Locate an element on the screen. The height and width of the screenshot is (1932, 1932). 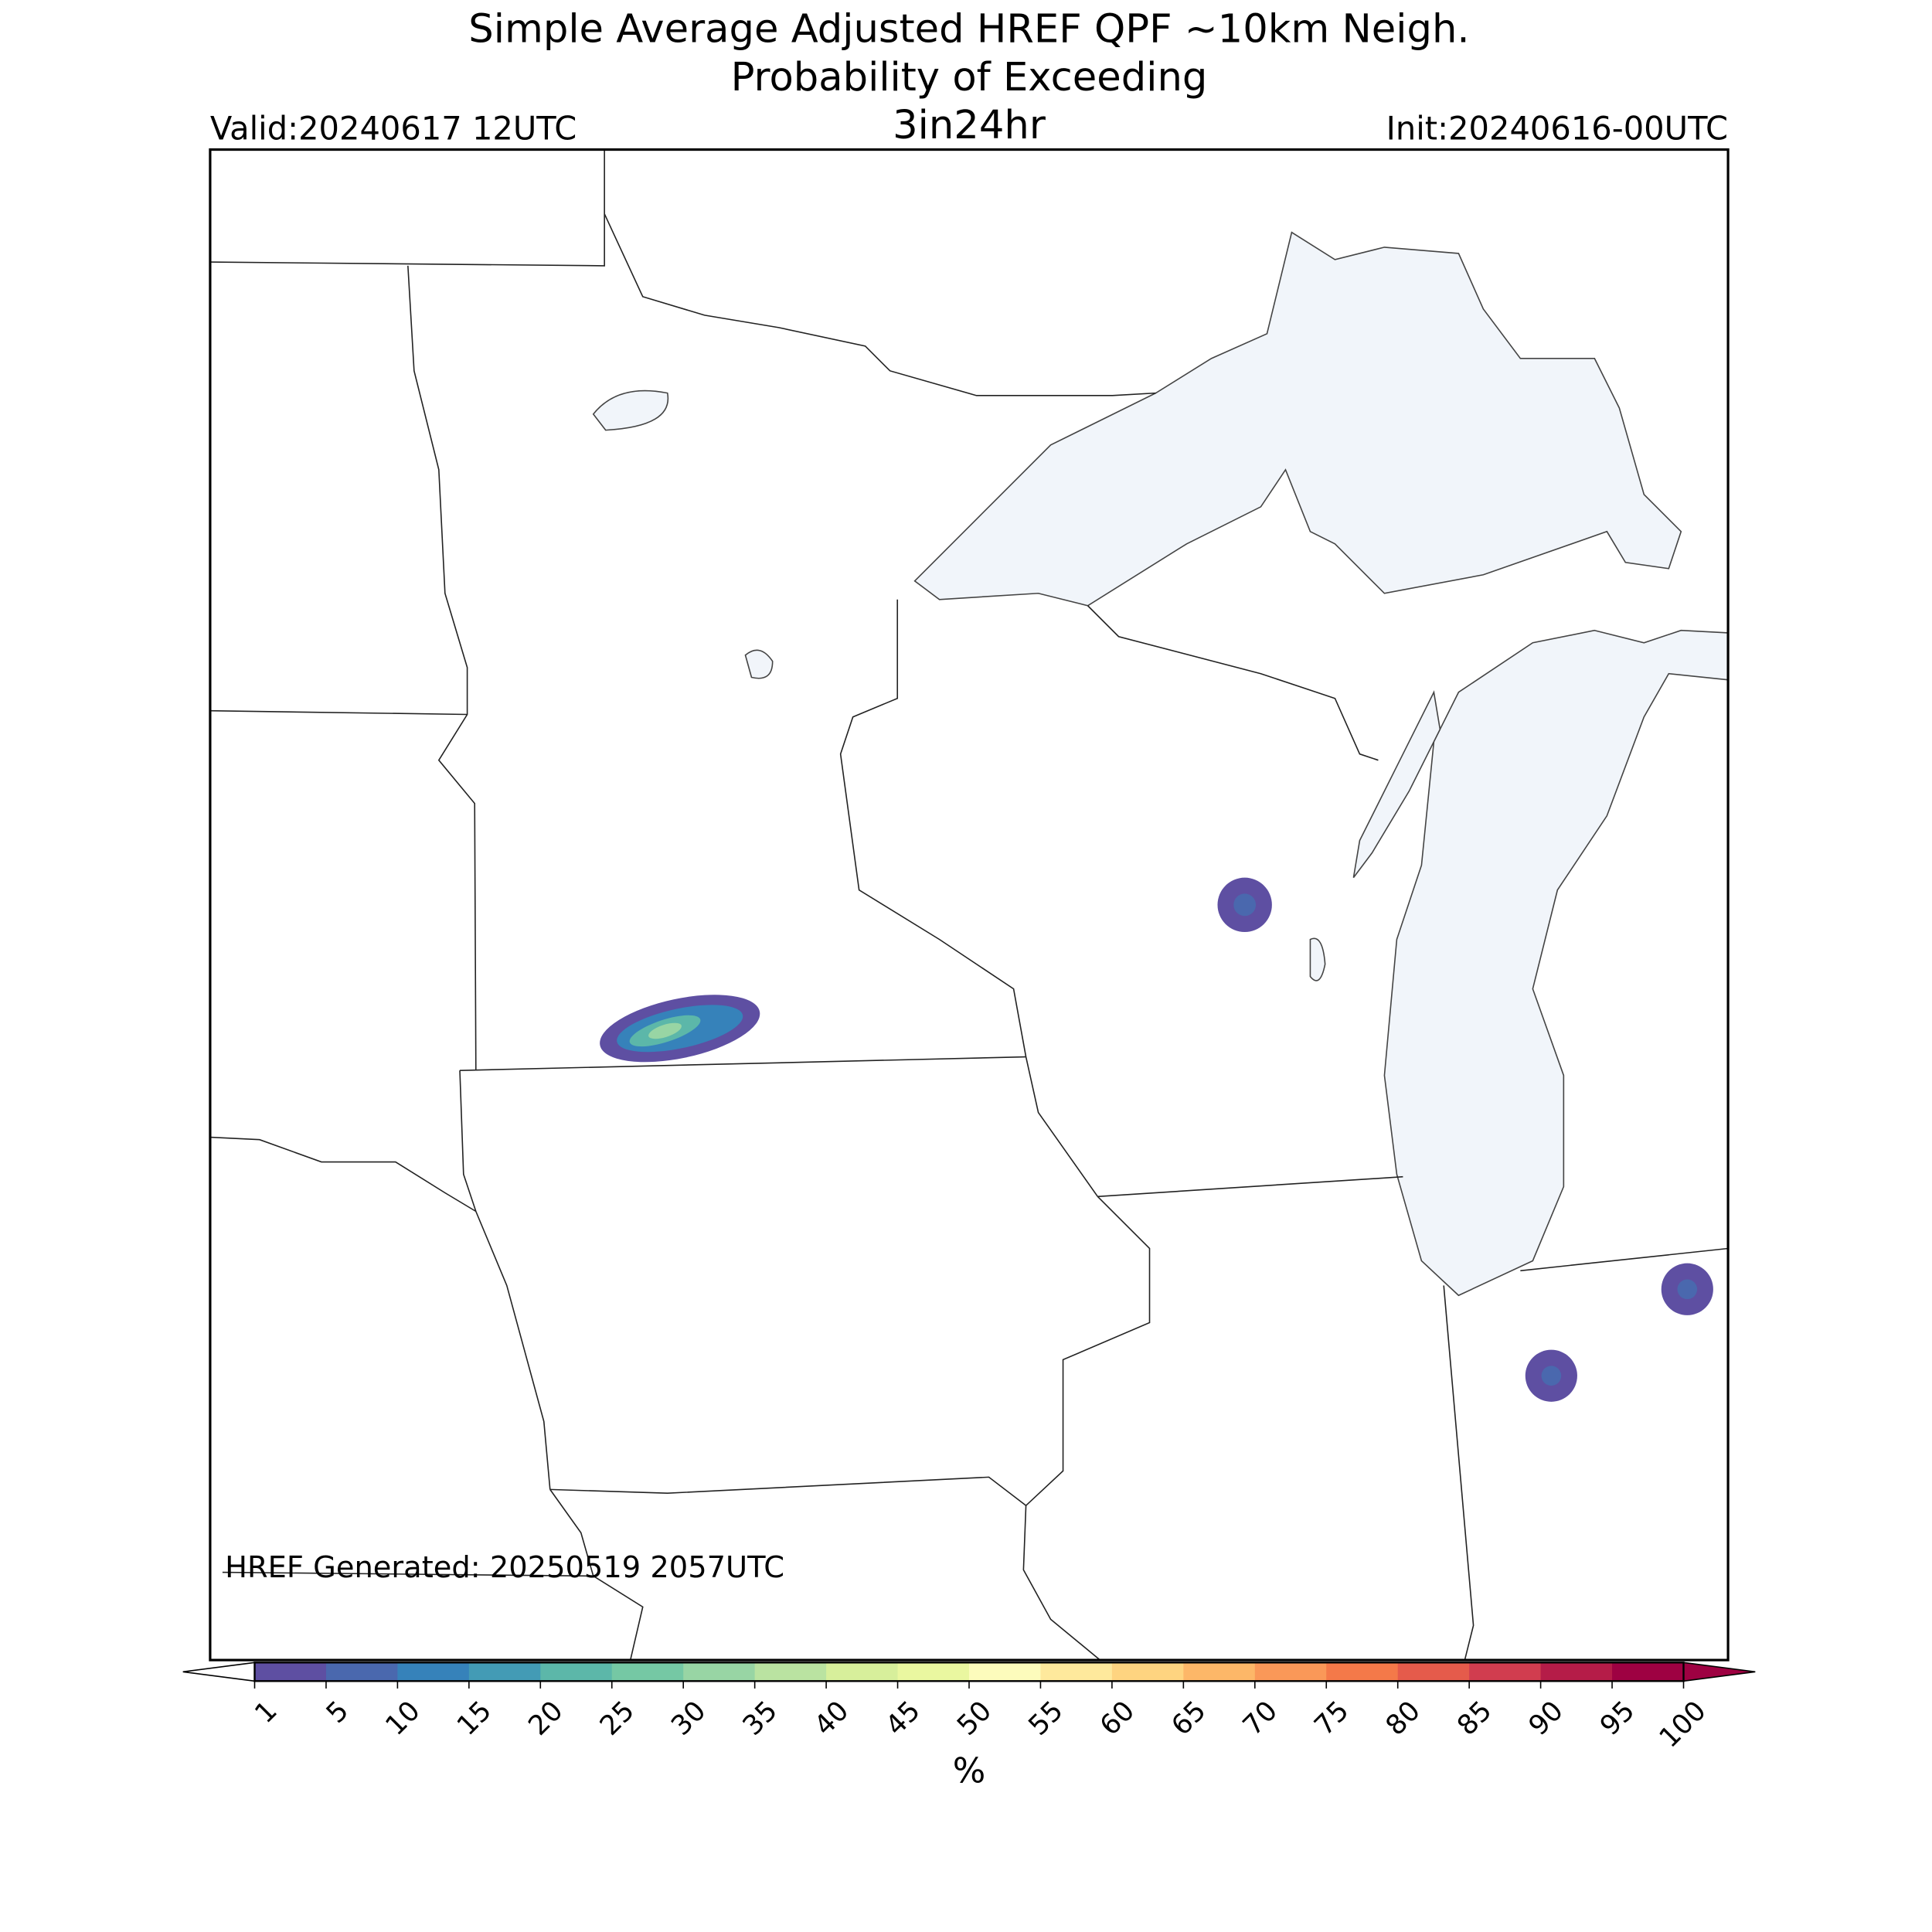
green-bay is located at coordinates (1397, 784).